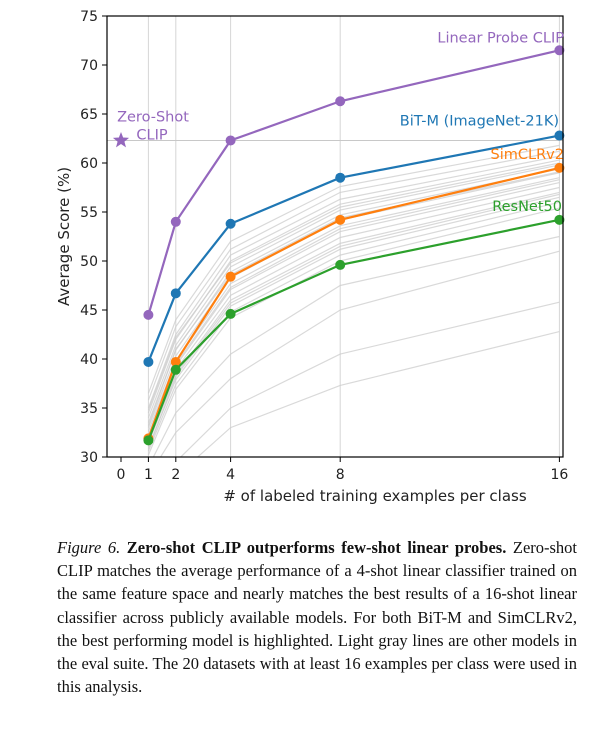 The image size is (613, 730). Describe the element at coordinates (148, 475) in the screenshot. I see `x-tick-label-1: 1` at that location.